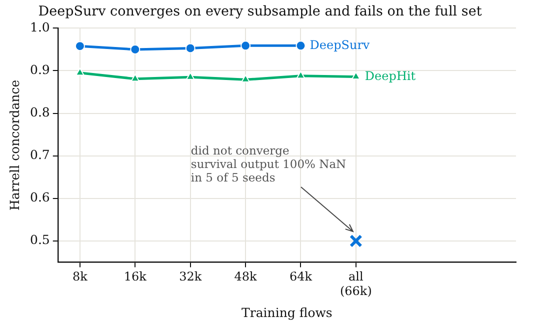  I want to click on x-tick-label: 48k, so click(246, 277).